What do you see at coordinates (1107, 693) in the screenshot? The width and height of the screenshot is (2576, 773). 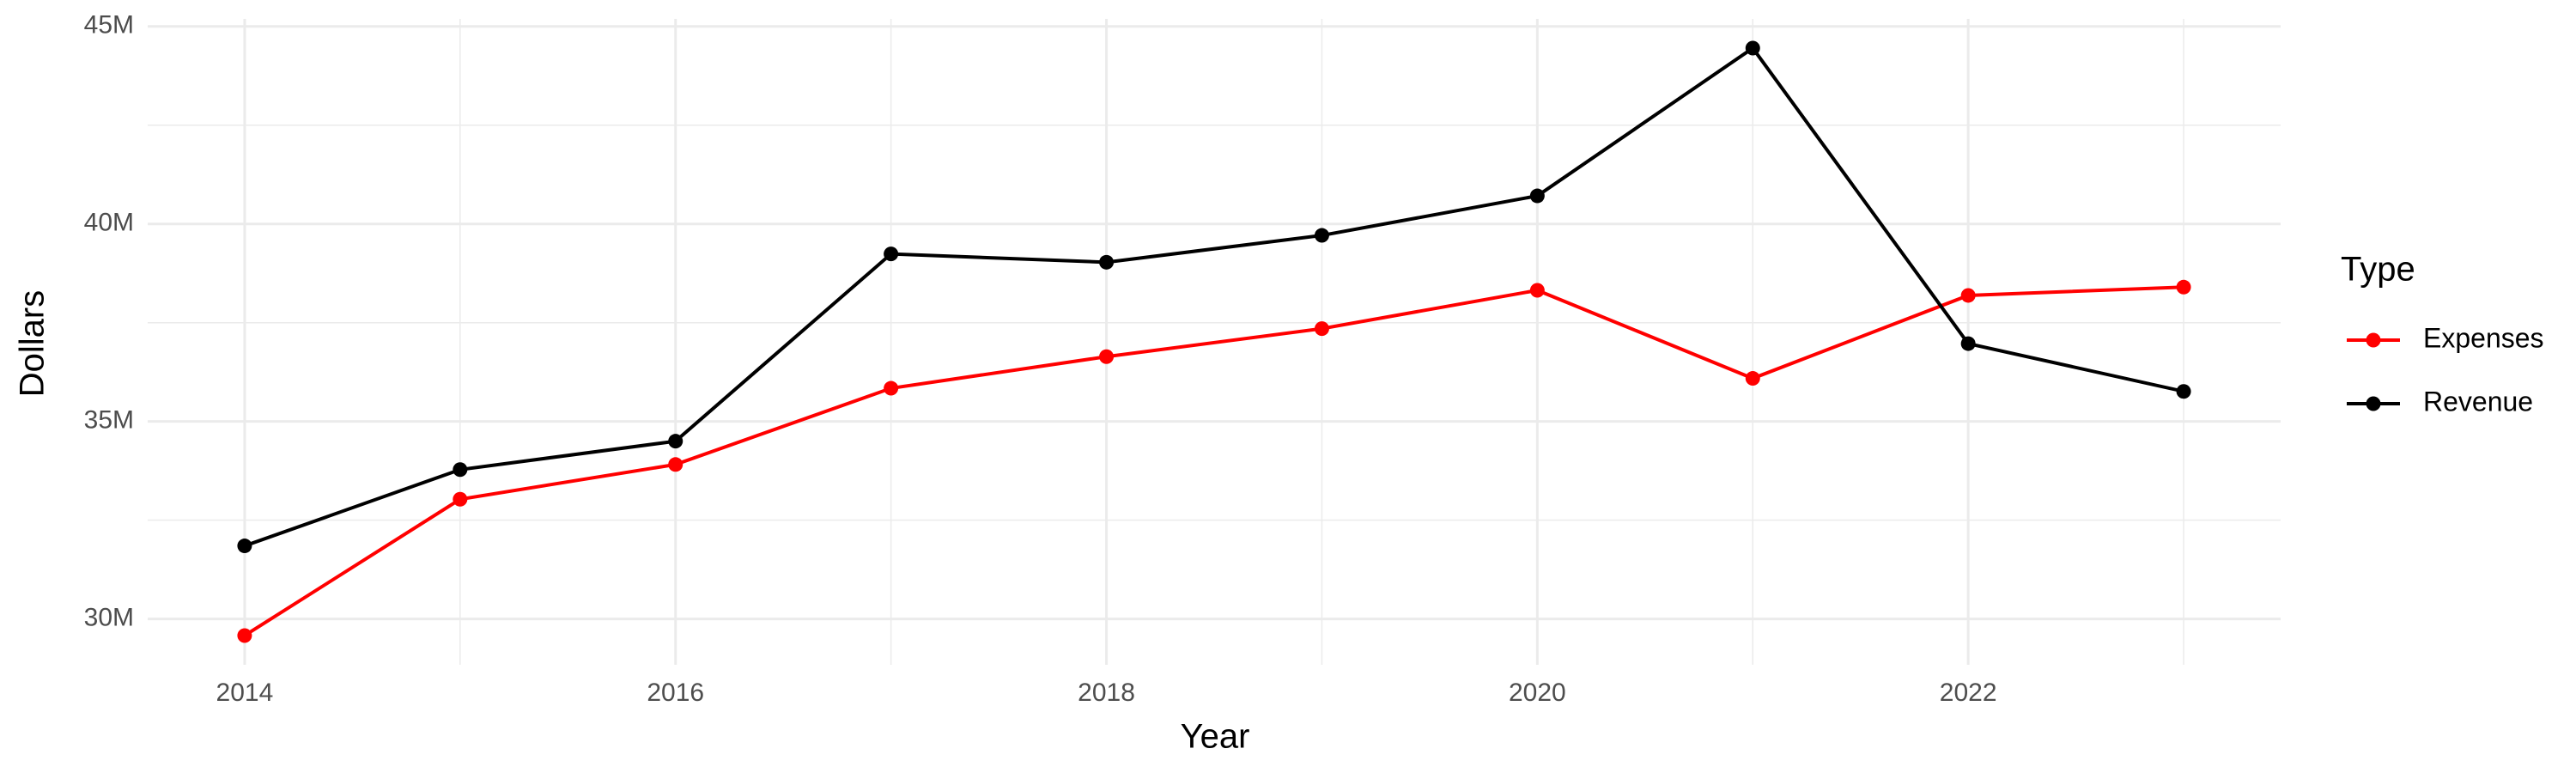 I see `x-tick-label: 2018` at bounding box center [1107, 693].